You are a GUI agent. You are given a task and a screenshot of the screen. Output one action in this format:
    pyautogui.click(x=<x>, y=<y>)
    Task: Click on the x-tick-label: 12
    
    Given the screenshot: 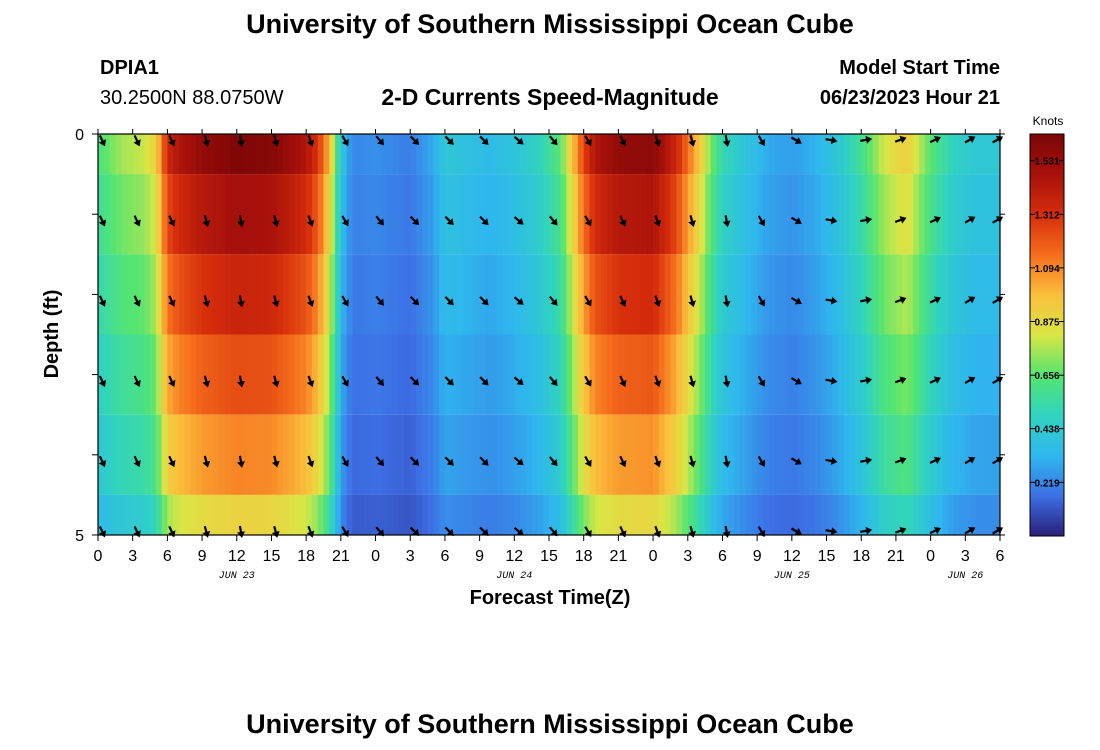 What is the action you would take?
    pyautogui.click(x=792, y=556)
    